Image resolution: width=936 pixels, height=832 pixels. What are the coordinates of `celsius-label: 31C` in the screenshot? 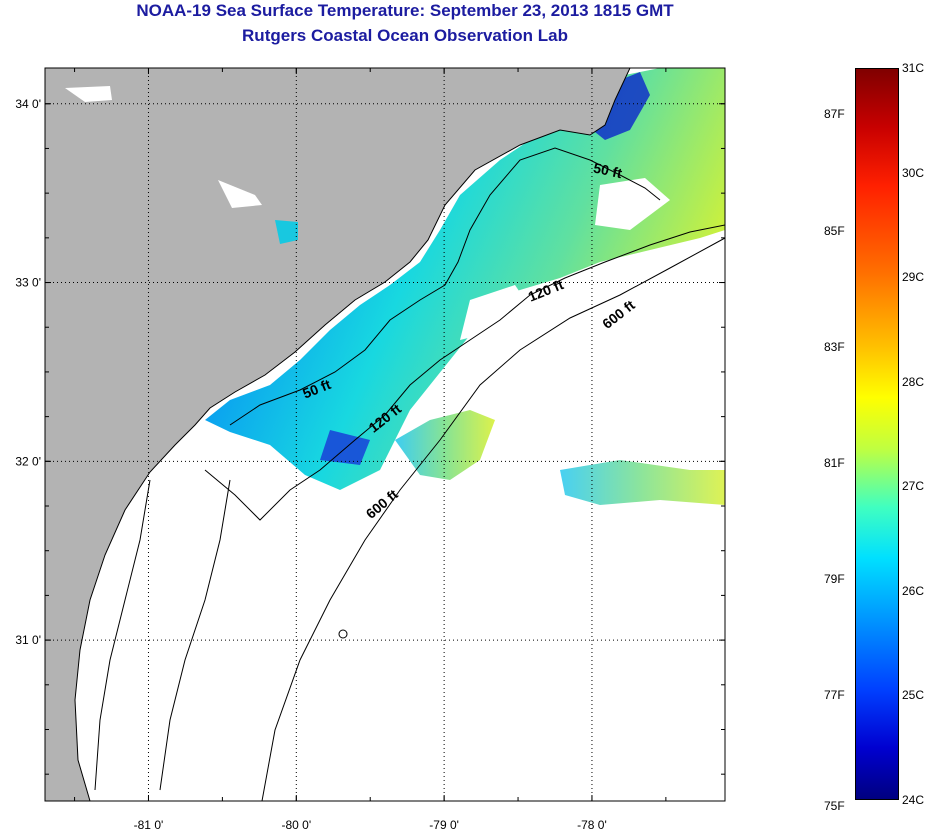 It's located at (913, 68).